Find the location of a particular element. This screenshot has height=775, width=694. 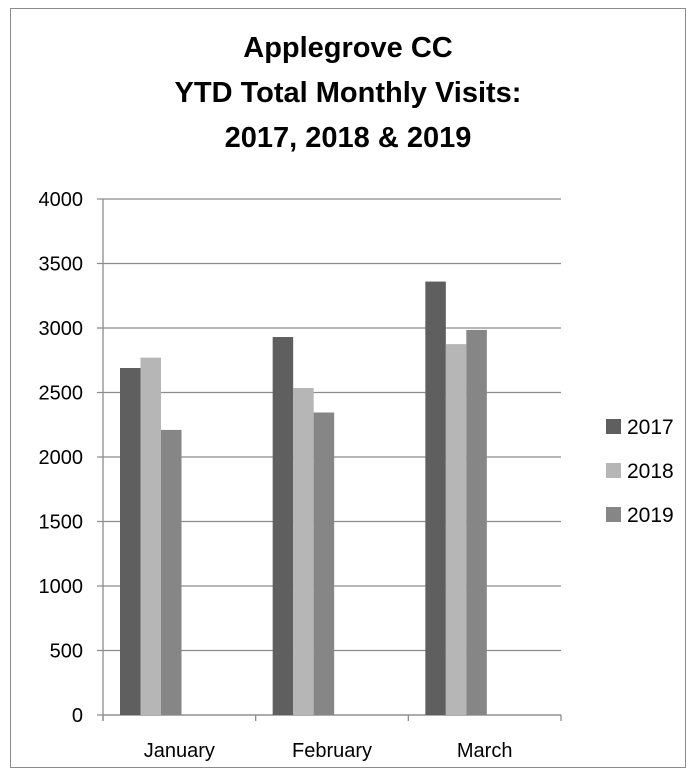

legend-label-2017: 2017 is located at coordinates (650, 427).